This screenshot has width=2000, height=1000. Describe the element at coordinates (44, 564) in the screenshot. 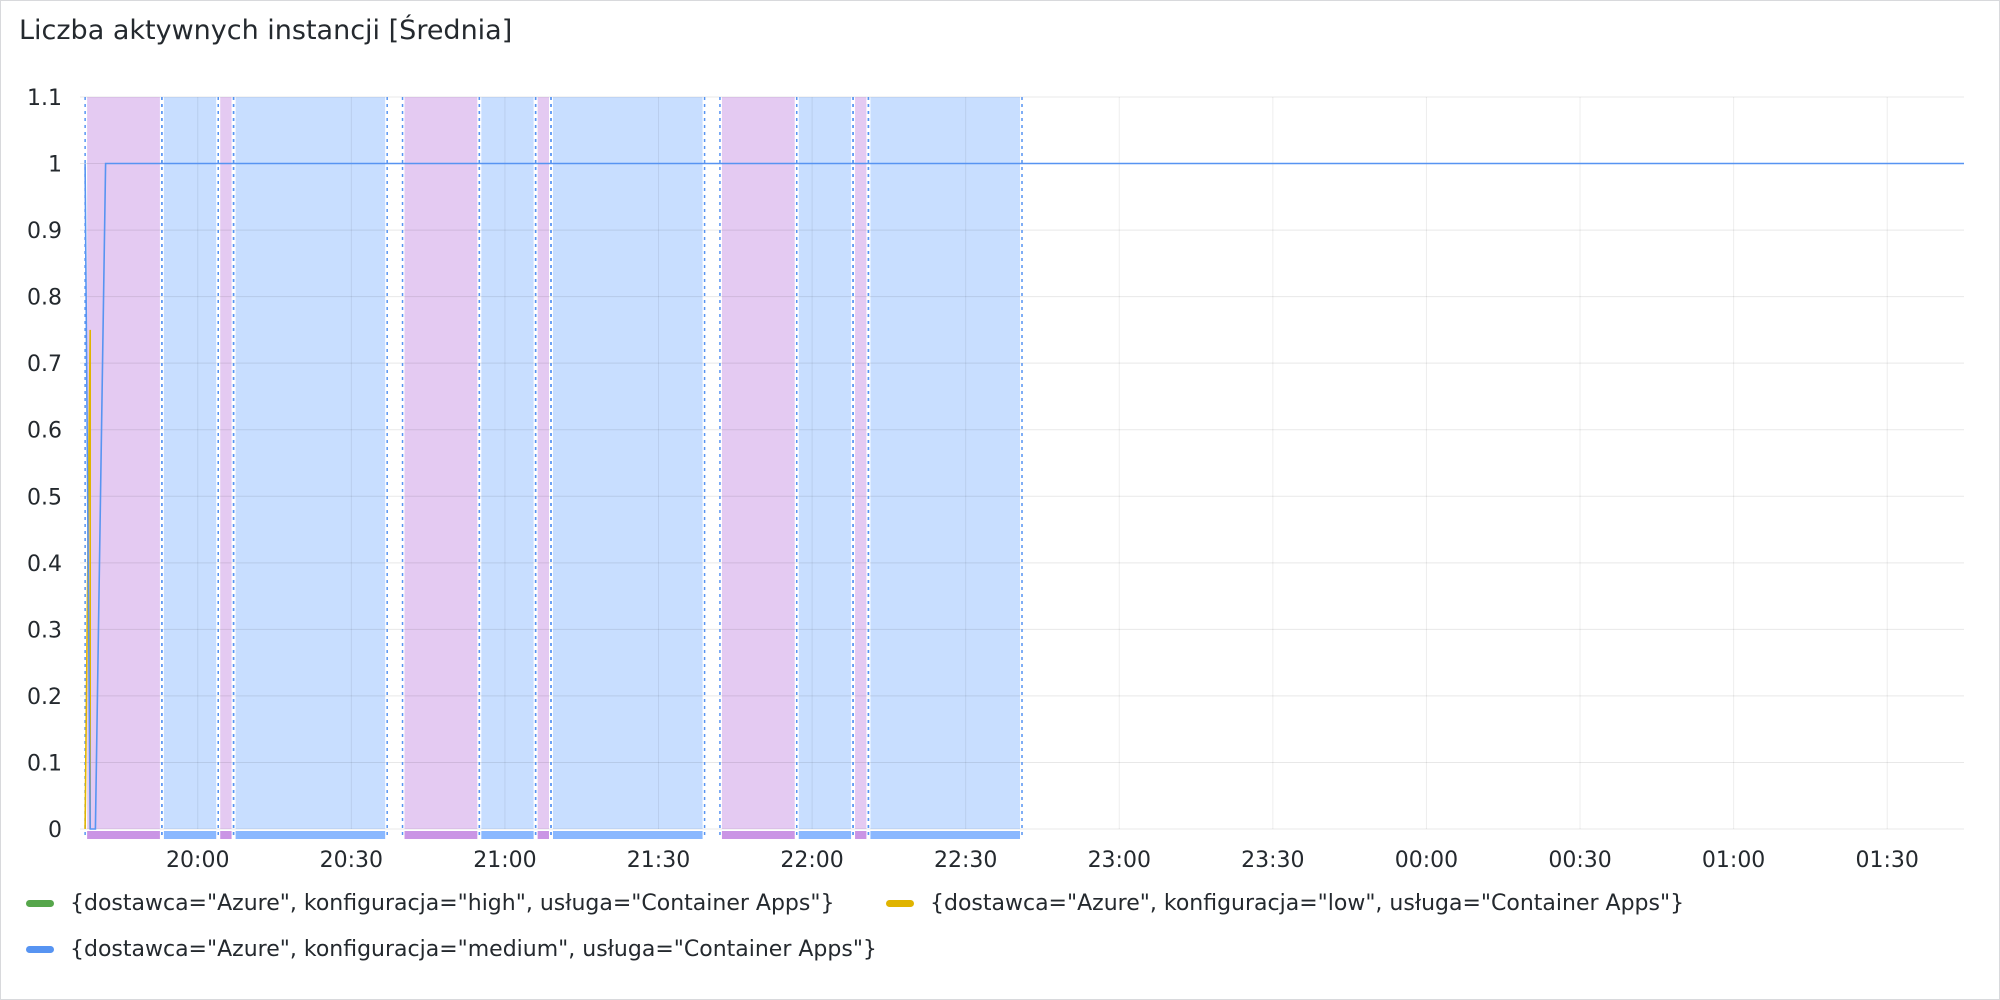

I see `y-tick-label: 0.4` at that location.